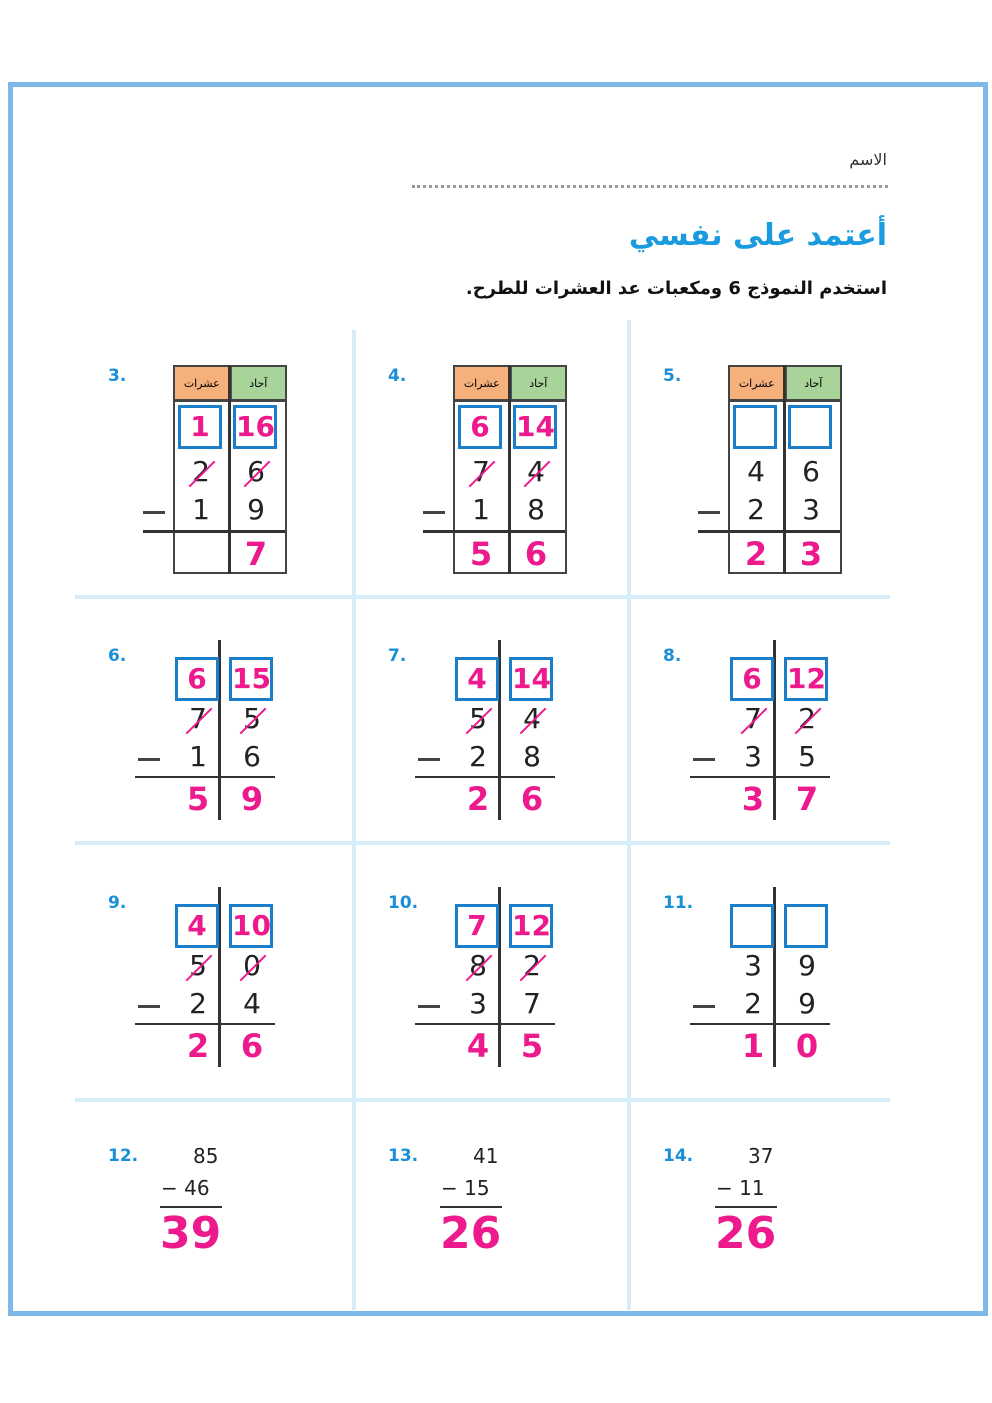 This screenshot has height=1403, width=992. What do you see at coordinates (252, 718) in the screenshot?
I see `minuend-ones: 5` at bounding box center [252, 718].